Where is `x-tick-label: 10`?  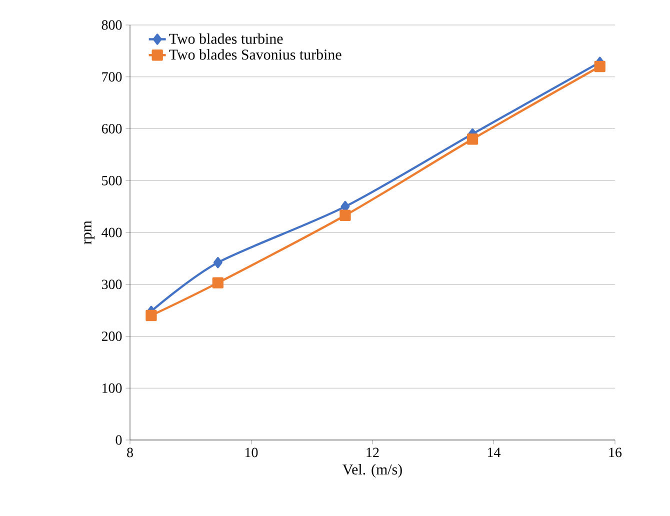
x-tick-label: 10 is located at coordinates (251, 453).